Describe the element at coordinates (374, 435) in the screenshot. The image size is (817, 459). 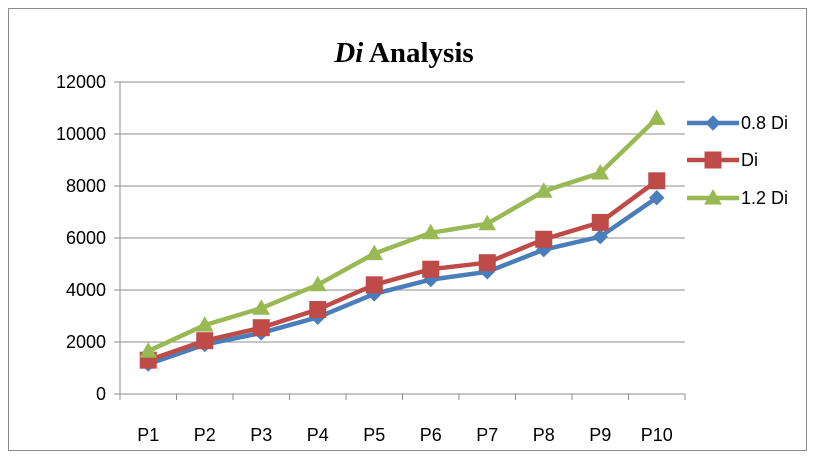
I see `x-tick-label: P5` at that location.